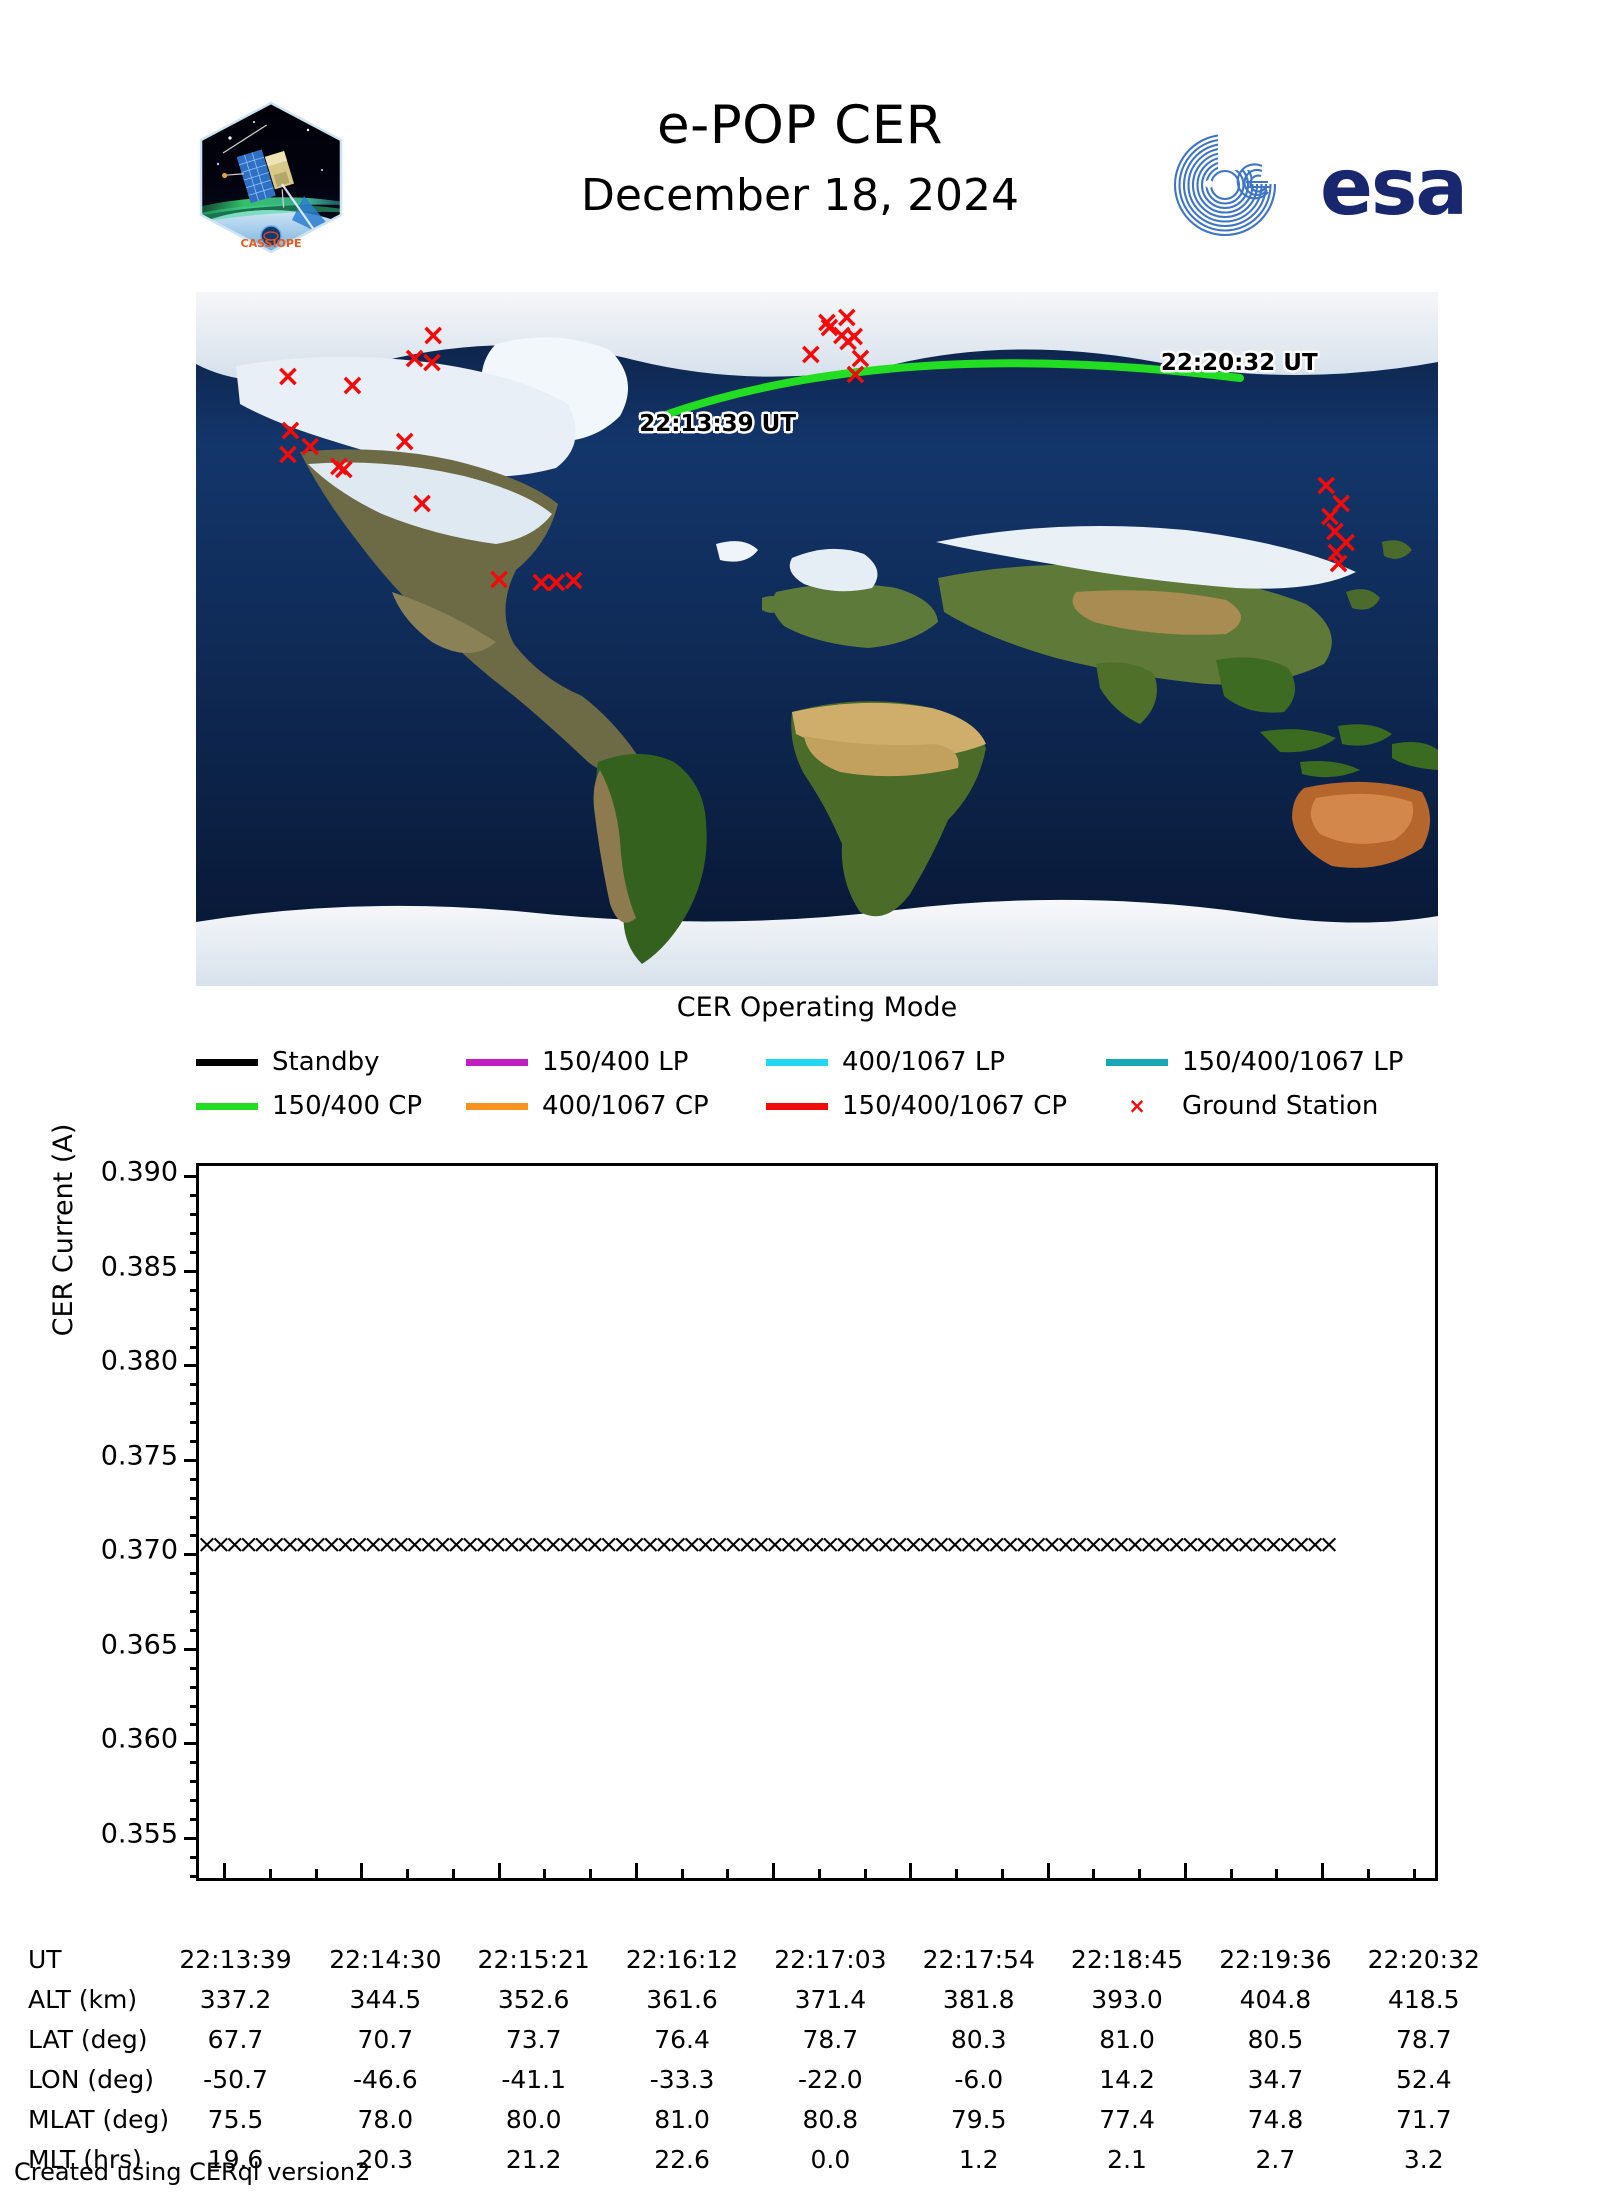 Image resolution: width=1600 pixels, height=2200 pixels. What do you see at coordinates (1127, 2159) in the screenshot?
I see `table-cell: 2.1` at bounding box center [1127, 2159].